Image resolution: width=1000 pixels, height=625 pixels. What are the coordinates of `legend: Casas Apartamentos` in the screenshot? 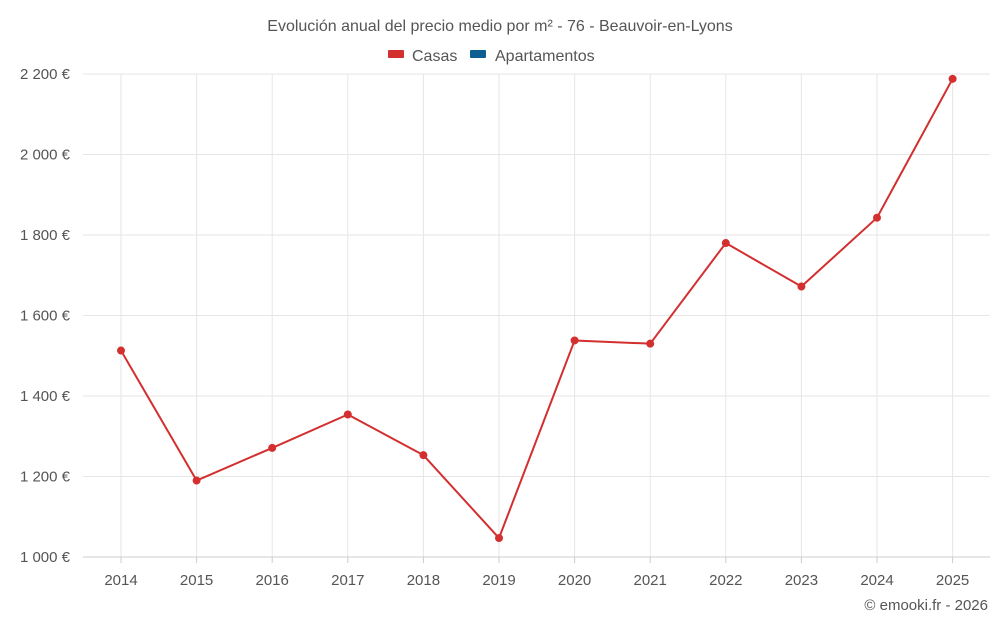 It's located at (491, 56).